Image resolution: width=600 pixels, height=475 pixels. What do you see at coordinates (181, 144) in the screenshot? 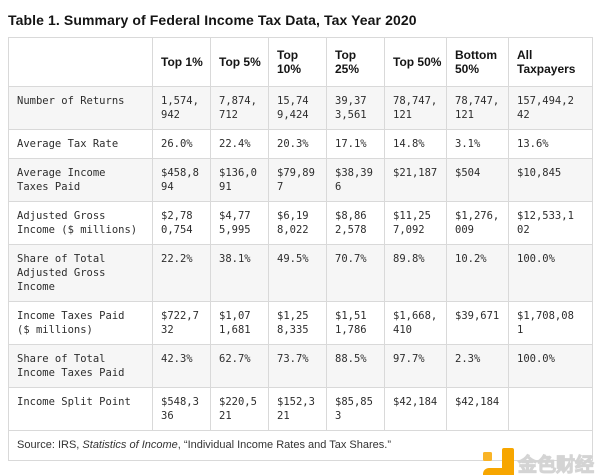
I see `cell: 26.0%` at bounding box center [181, 144].